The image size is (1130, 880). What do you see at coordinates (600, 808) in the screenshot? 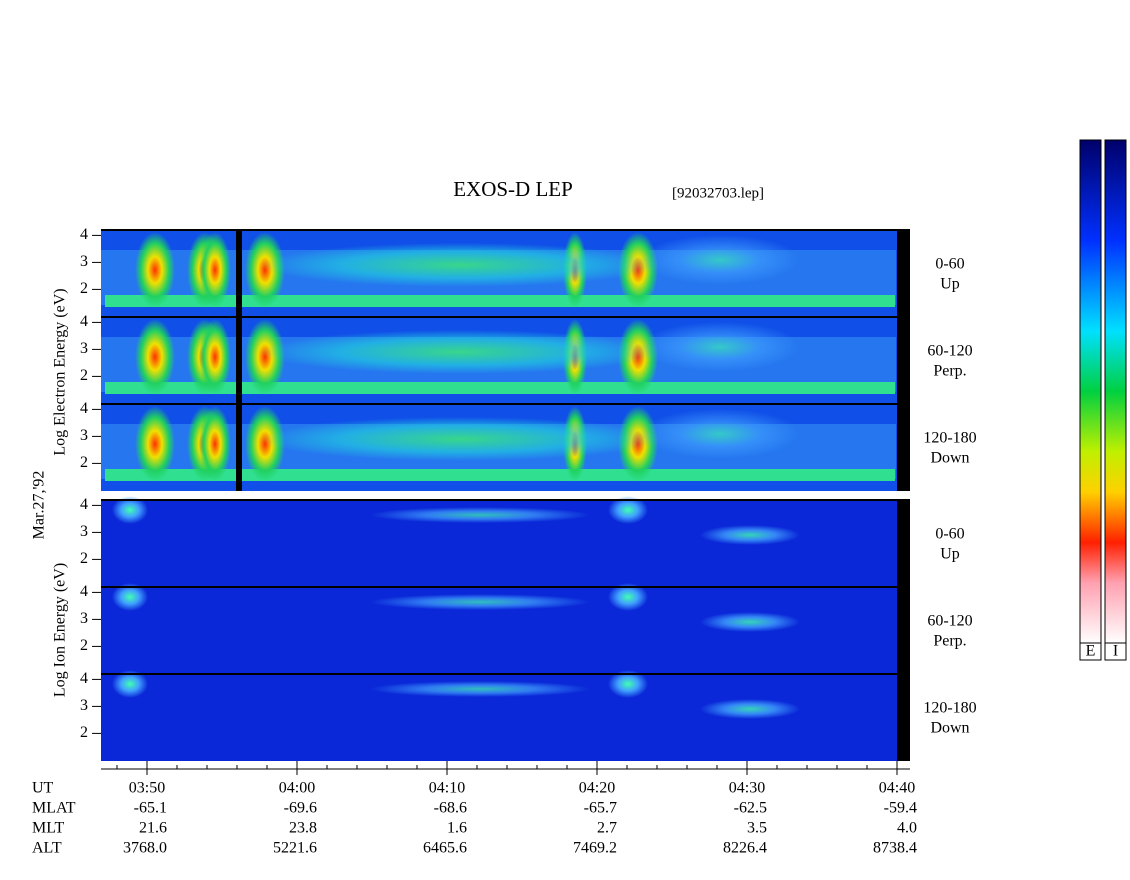
I see `orbit-value: -65.7` at bounding box center [600, 808].